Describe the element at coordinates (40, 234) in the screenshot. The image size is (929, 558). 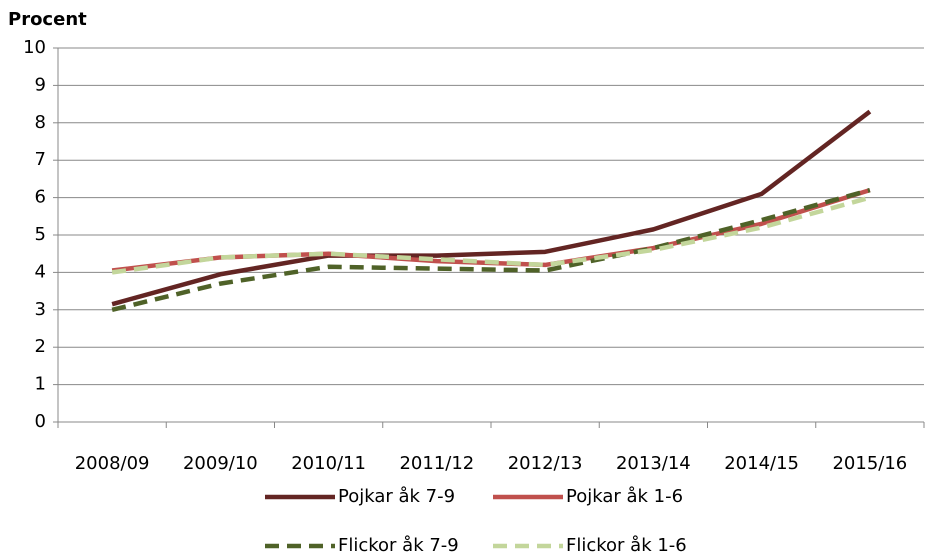
I see `y-tick-label: 5` at that location.